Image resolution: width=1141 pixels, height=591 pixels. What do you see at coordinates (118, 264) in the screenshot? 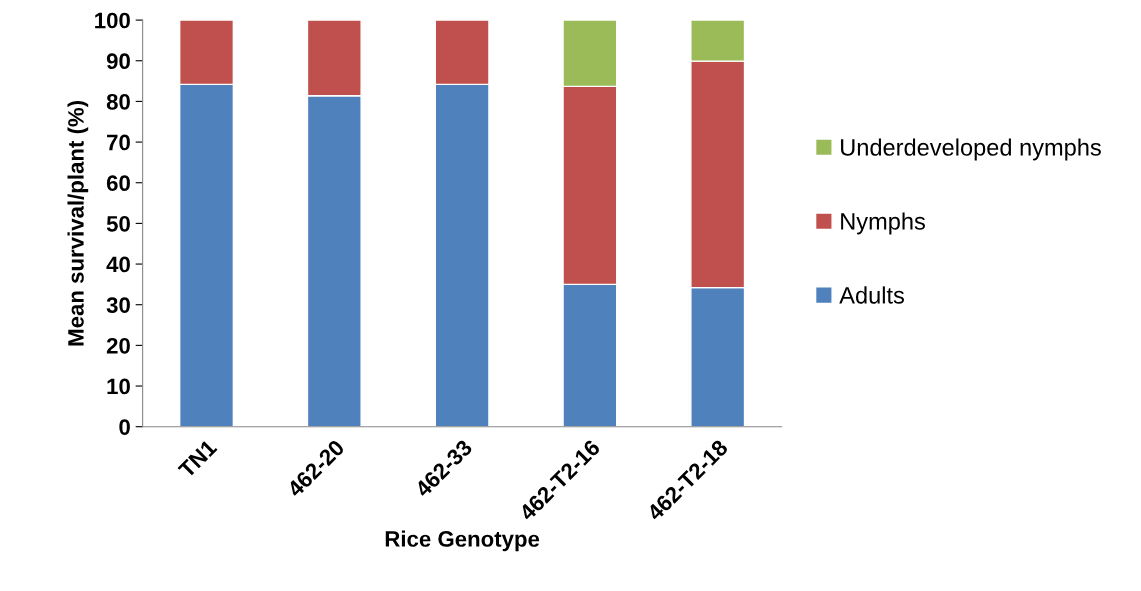
I see `y-tick-label: 40` at bounding box center [118, 264].